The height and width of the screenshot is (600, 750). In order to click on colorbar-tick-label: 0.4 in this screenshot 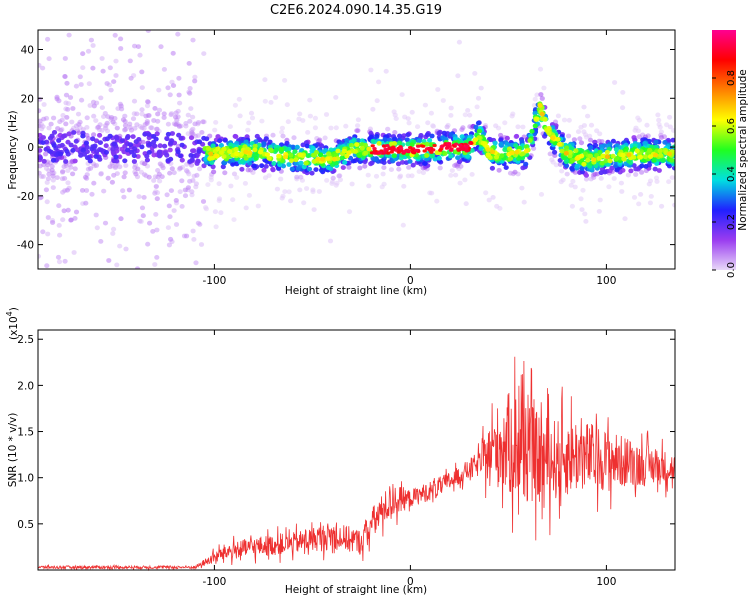, I will do `click(731, 174)`.